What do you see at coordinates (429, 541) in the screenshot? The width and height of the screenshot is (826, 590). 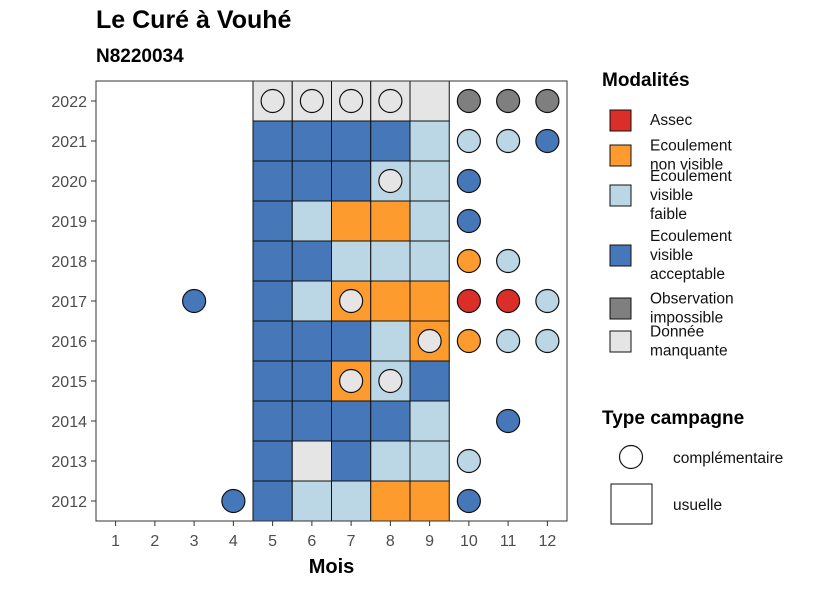 I see `x-tick-label: 9` at bounding box center [429, 541].